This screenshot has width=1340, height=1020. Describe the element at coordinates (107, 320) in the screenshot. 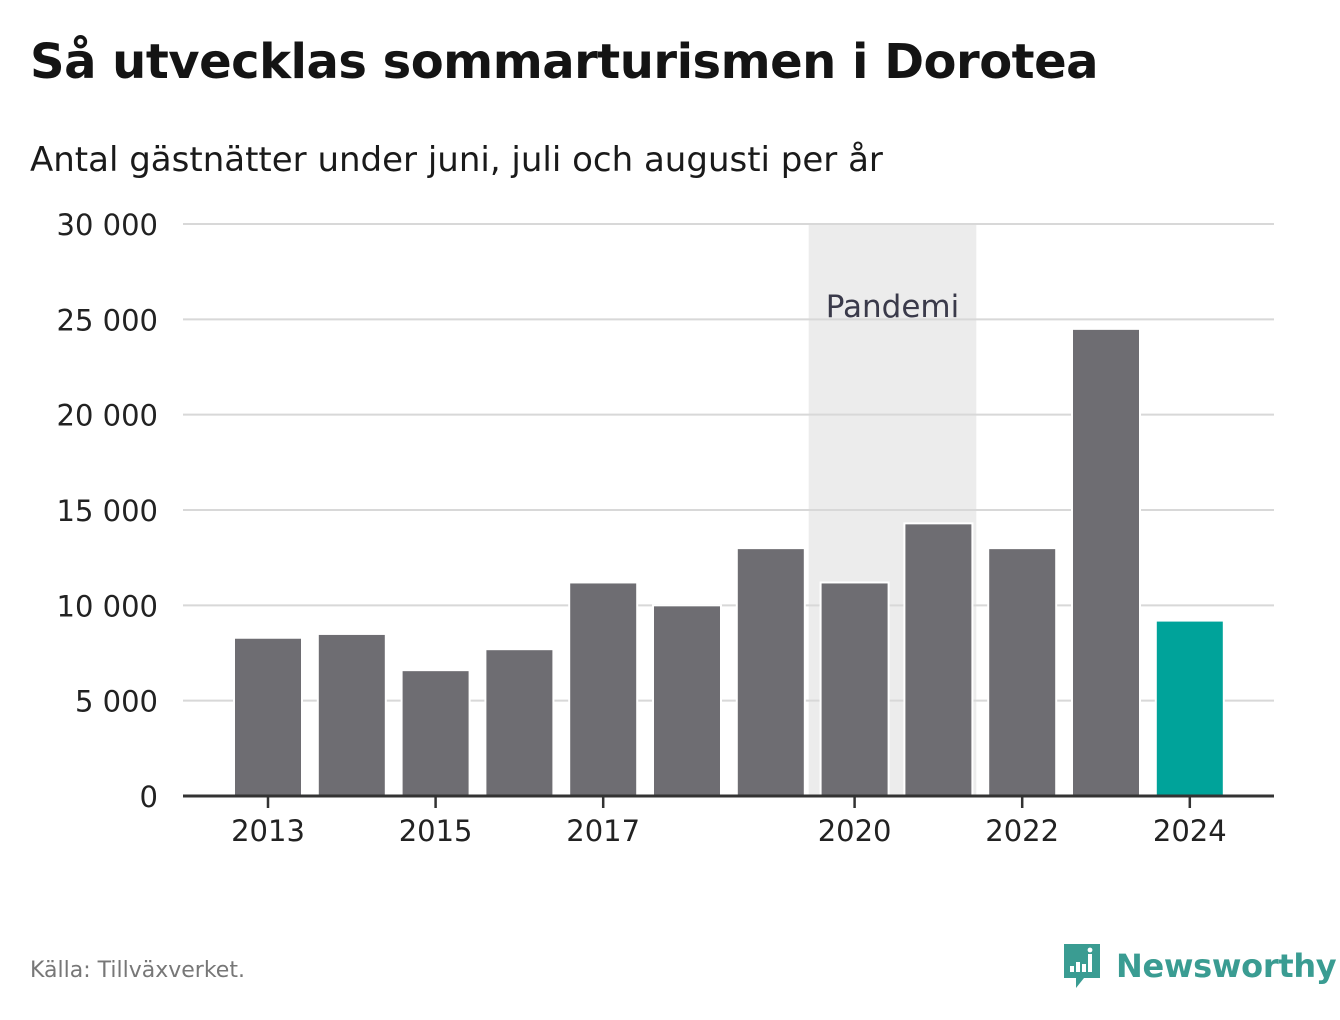

I see `y-tick-label: 25 000` at that location.